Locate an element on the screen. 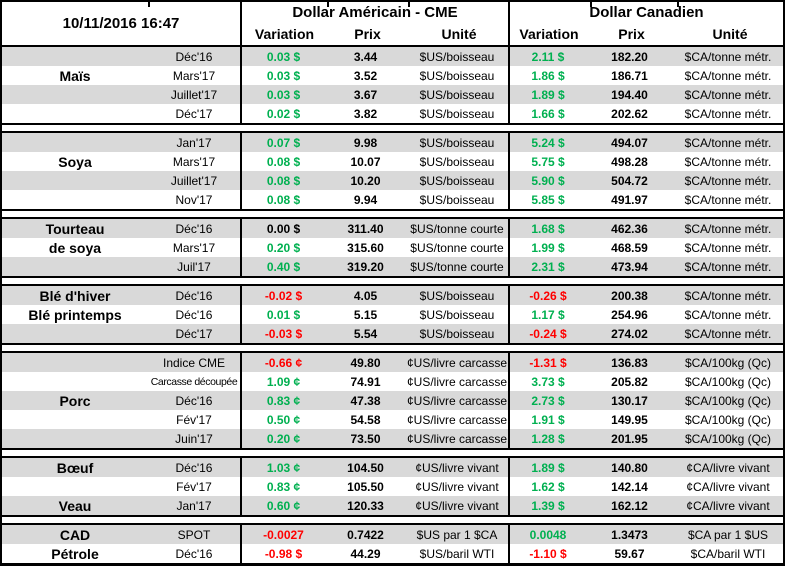 The image size is (785, 566). contract-month: Mars'17 is located at coordinates (194, 161).